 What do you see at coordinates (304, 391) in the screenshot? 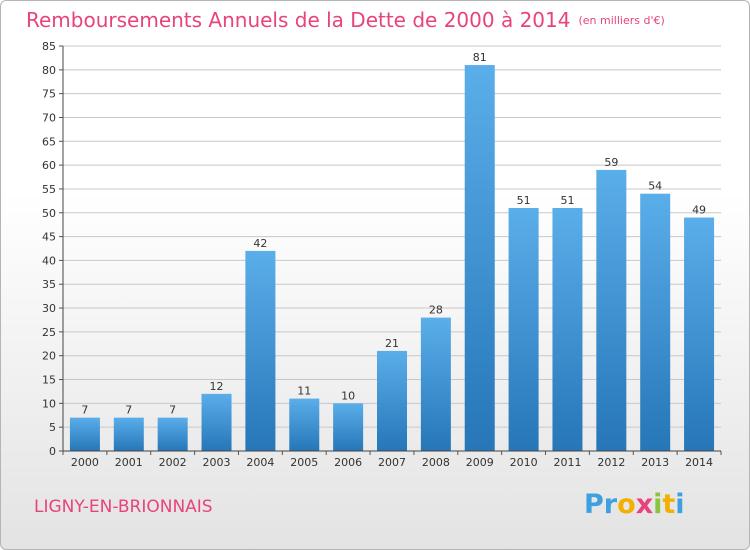
I see `value-label-2005: 11` at bounding box center [304, 391].